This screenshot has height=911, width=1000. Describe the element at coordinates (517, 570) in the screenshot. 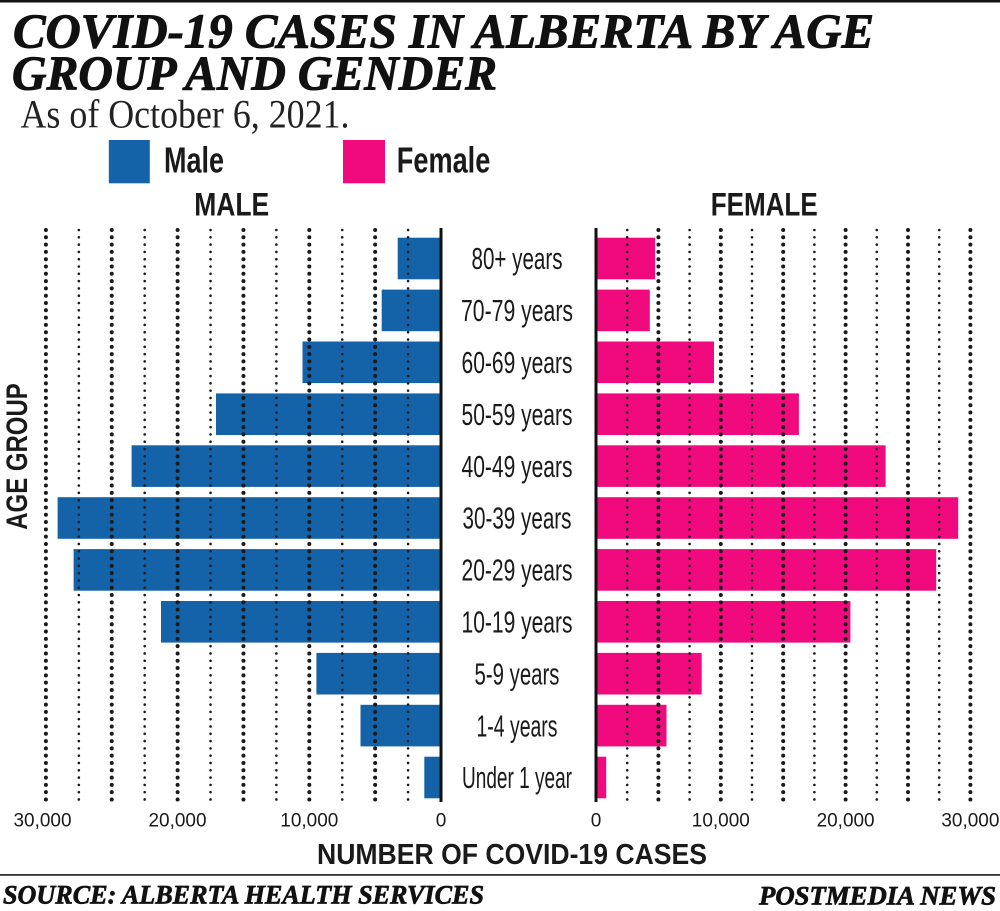

I see `svg-text: 20-29 years` at that location.